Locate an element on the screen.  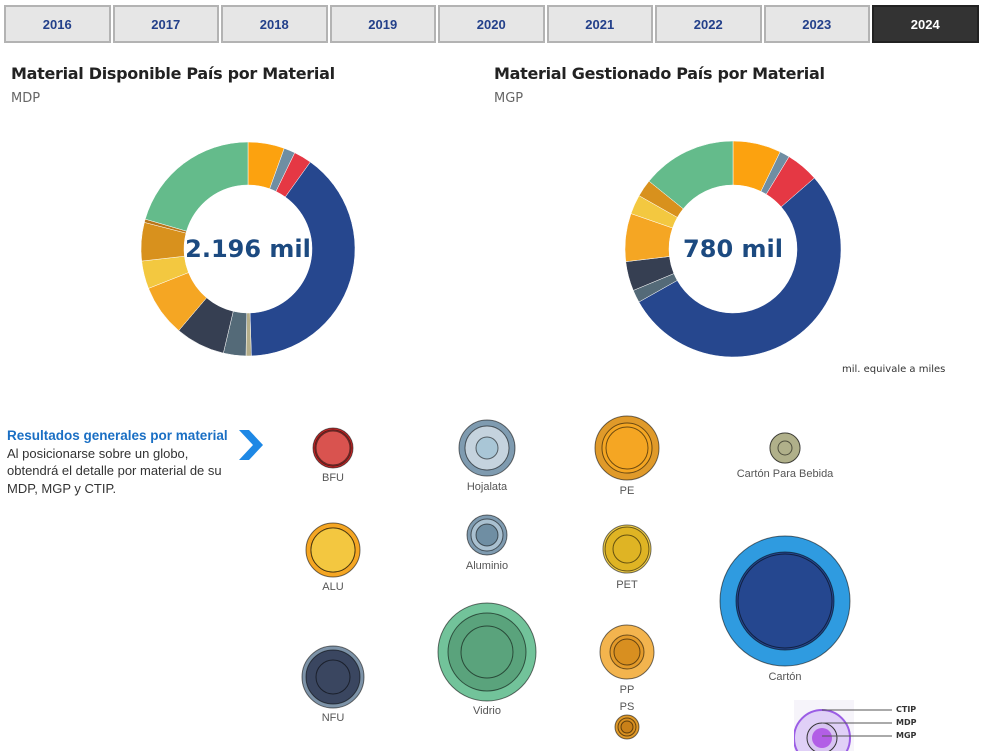
units-note: mil. equivale a miles is located at coordinates (894, 369).